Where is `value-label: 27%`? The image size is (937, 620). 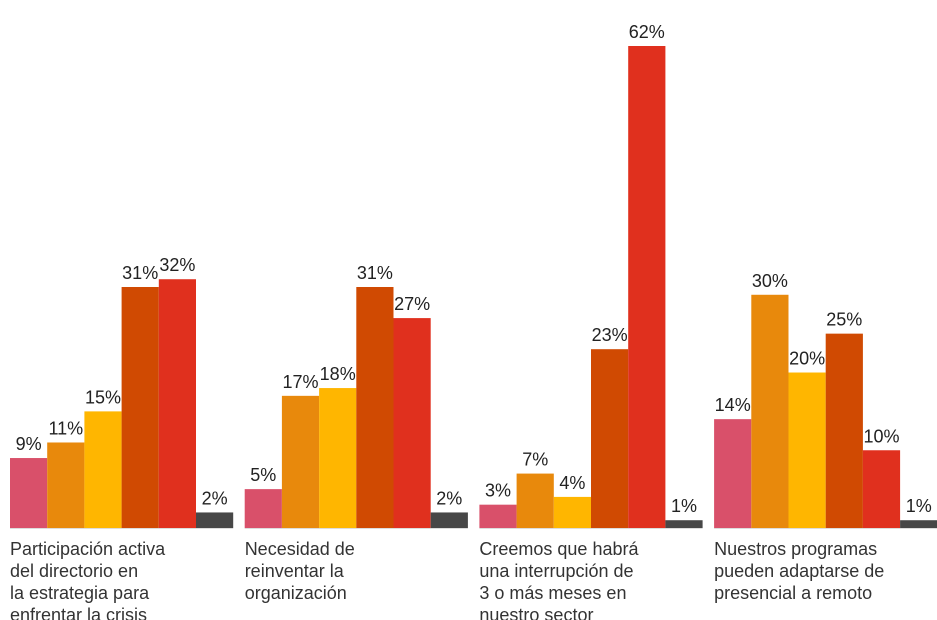
value-label: 27% is located at coordinates (412, 304).